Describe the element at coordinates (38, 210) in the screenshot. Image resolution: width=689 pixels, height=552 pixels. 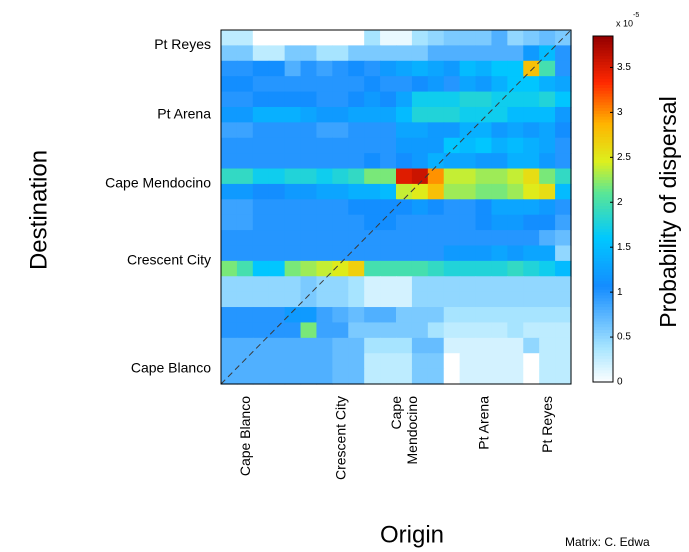
I see `y-axis-title: Destination` at that location.